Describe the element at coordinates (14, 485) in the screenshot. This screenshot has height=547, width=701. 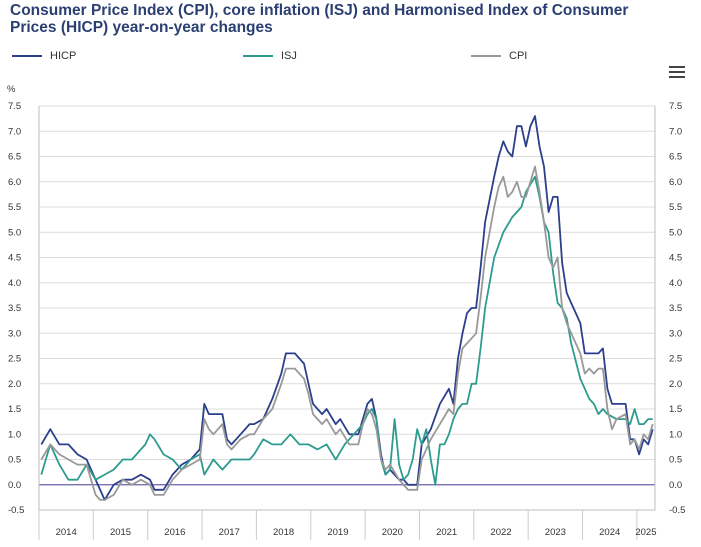
I see `y-tick-label-left: 0.0` at that location.